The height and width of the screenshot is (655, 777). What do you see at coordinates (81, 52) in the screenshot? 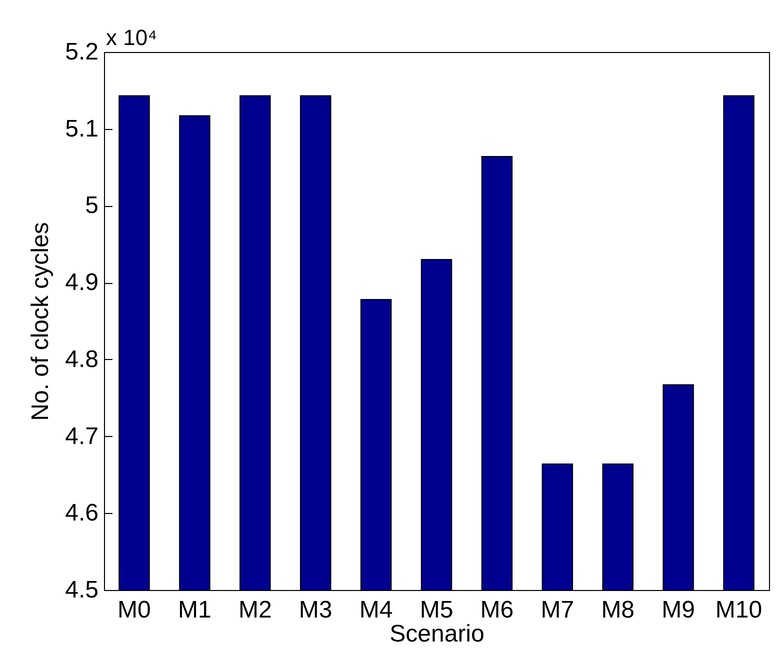
I see `y-tick-label: 5.2` at bounding box center [81, 52].